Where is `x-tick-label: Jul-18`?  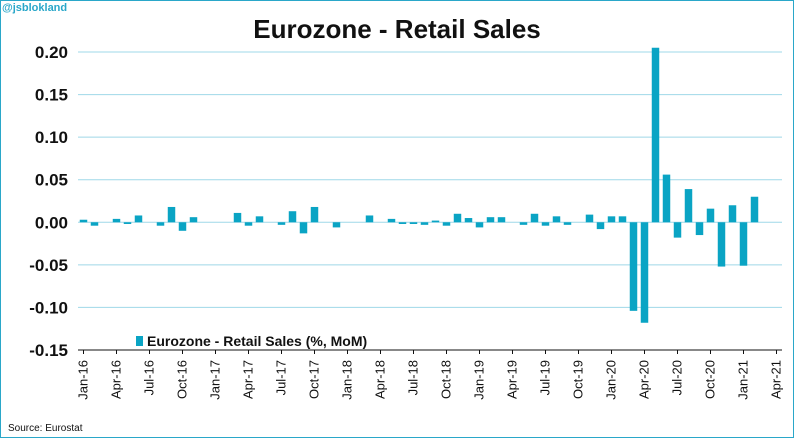 x-tick-label: Jul-18 is located at coordinates (413, 377).